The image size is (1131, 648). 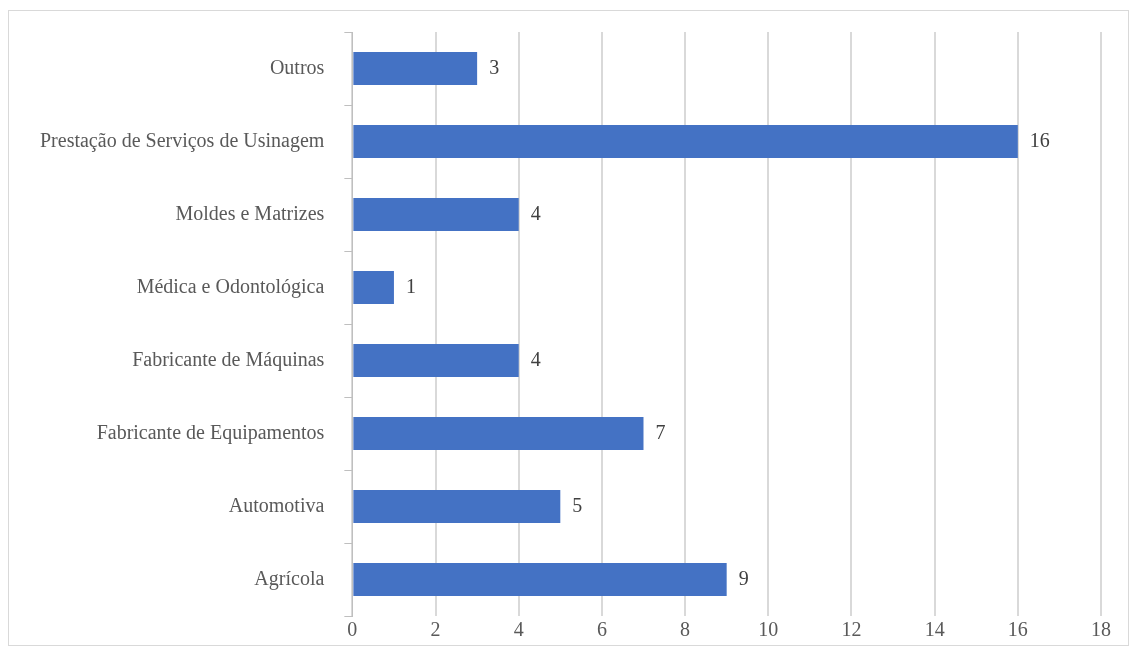 I want to click on x-tick-label: 18, so click(x=1101, y=629).